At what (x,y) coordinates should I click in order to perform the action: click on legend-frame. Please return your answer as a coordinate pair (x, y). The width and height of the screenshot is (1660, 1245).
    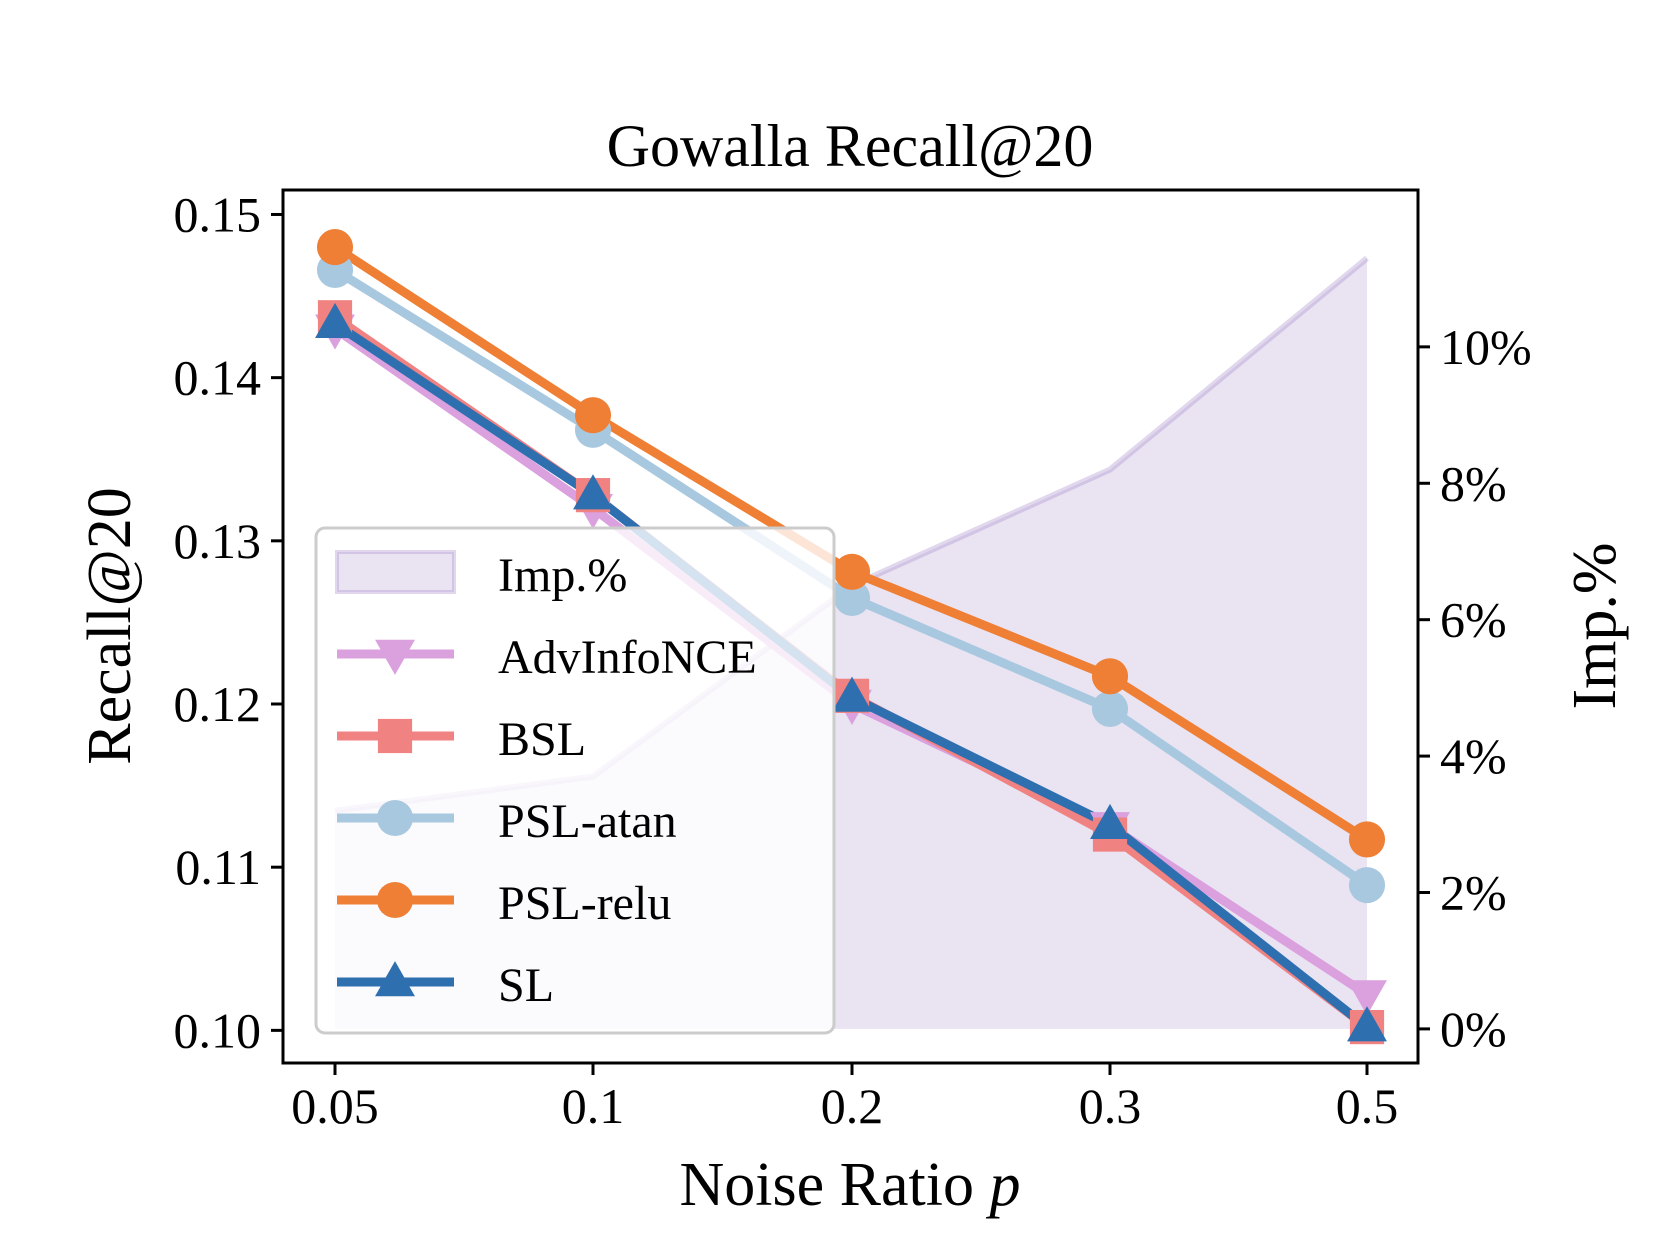
    Looking at the image, I should click on (575, 780).